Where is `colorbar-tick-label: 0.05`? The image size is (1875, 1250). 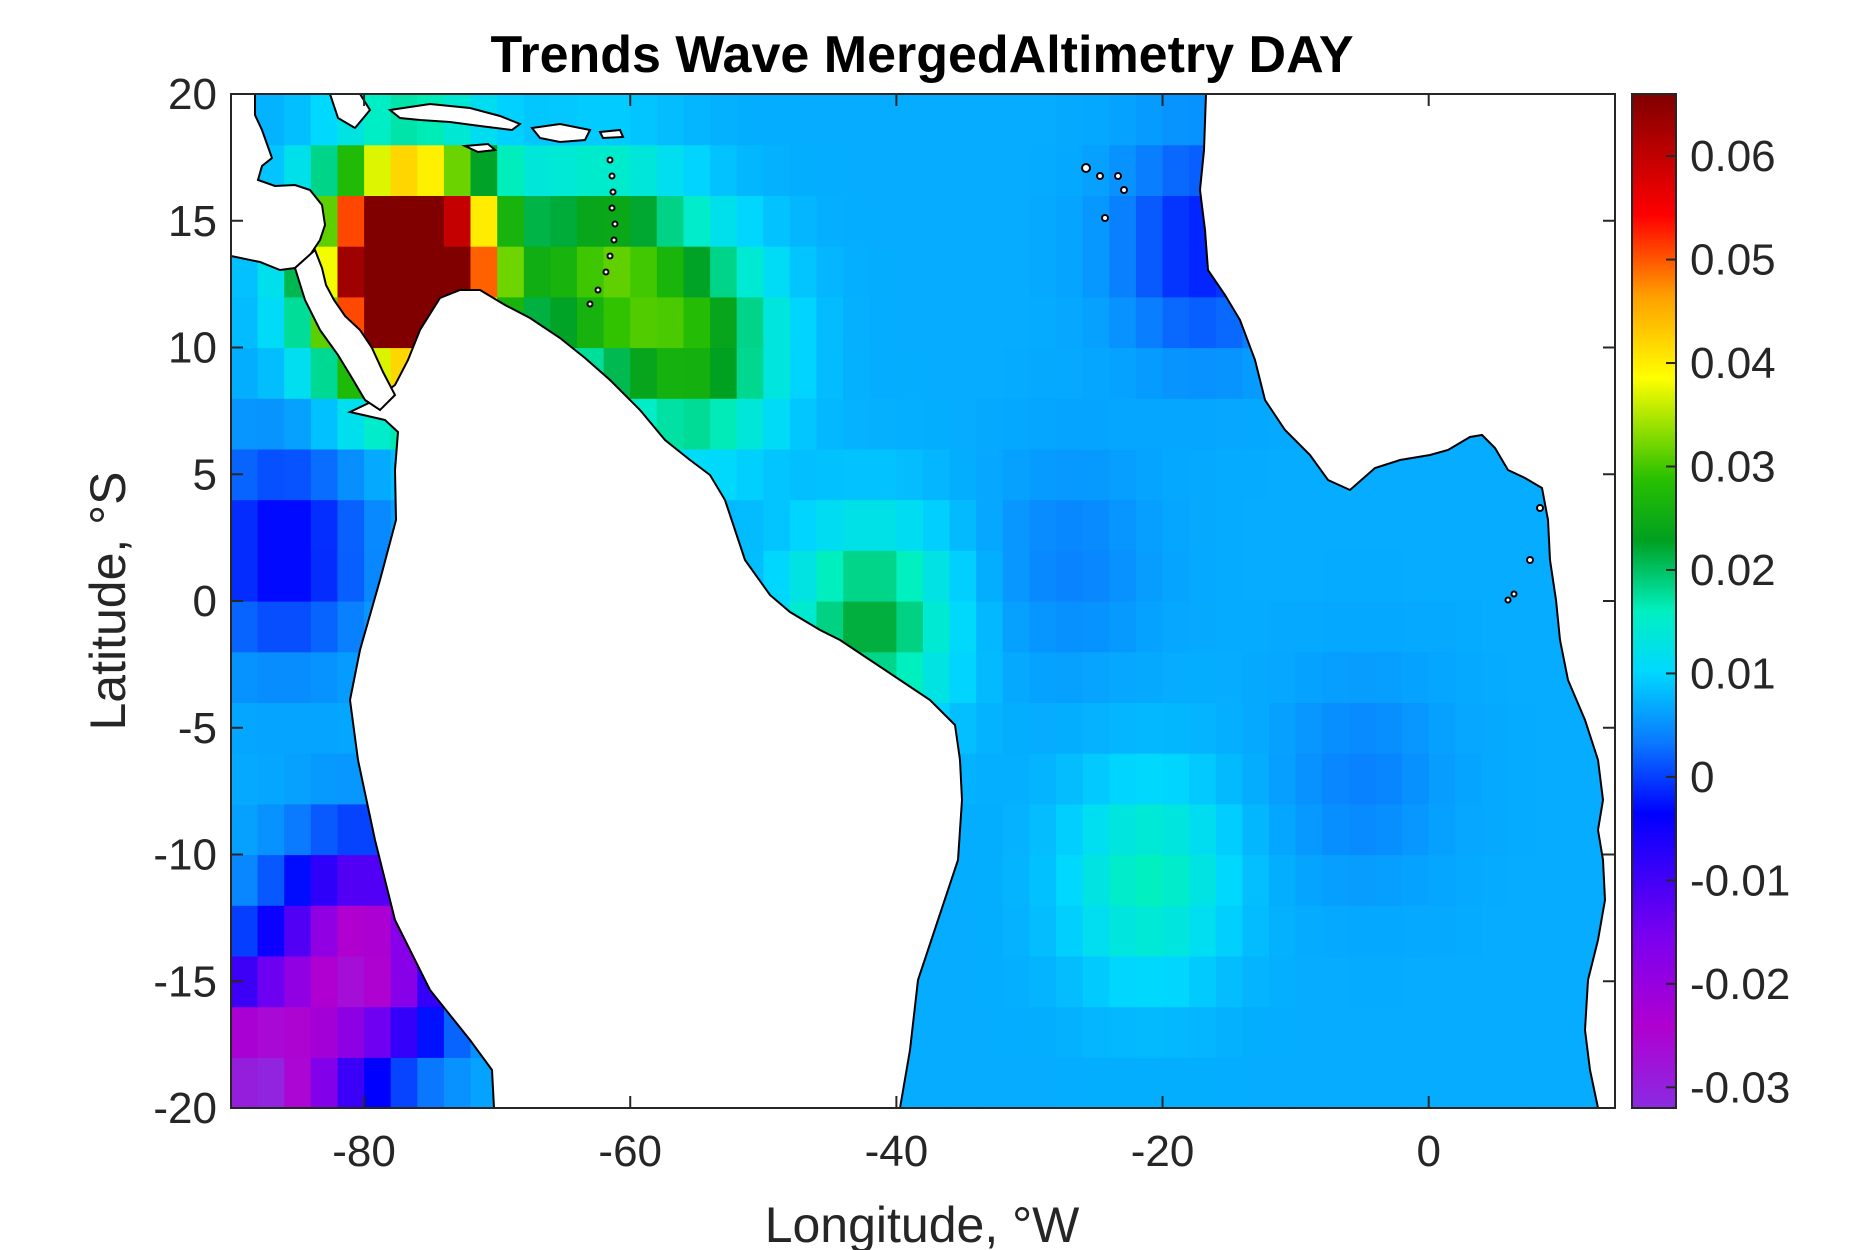
colorbar-tick-label: 0.05 is located at coordinates (1733, 260).